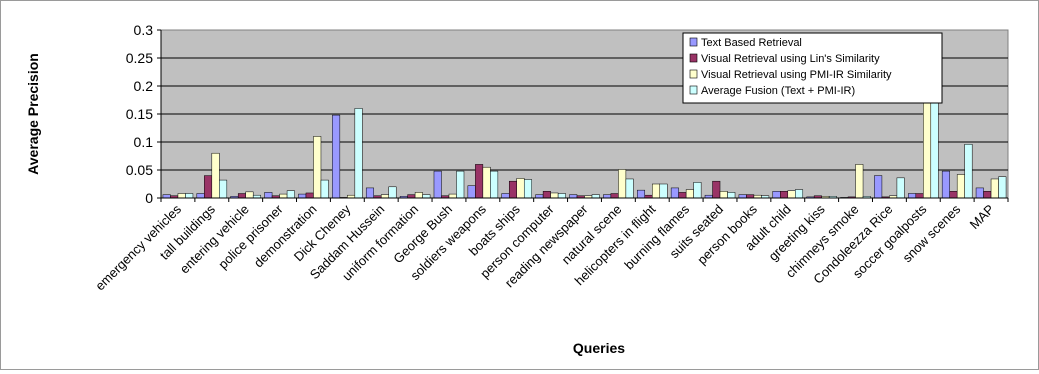  Describe the element at coordinates (139, 114) in the screenshot. I see `y-tick-label: 0.15` at that location.